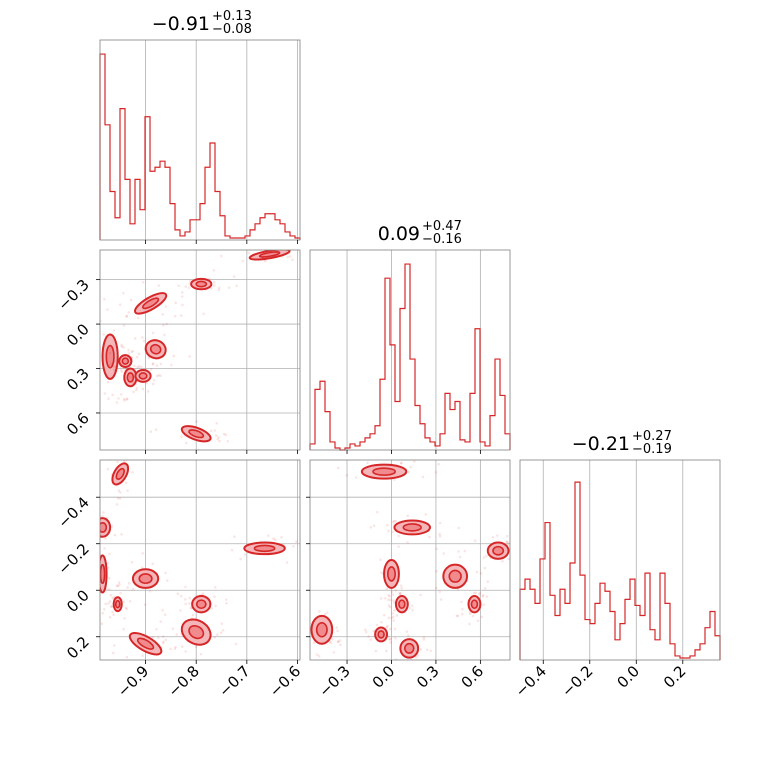  I want to click on title-value-0: −0.91, so click(181, 24).